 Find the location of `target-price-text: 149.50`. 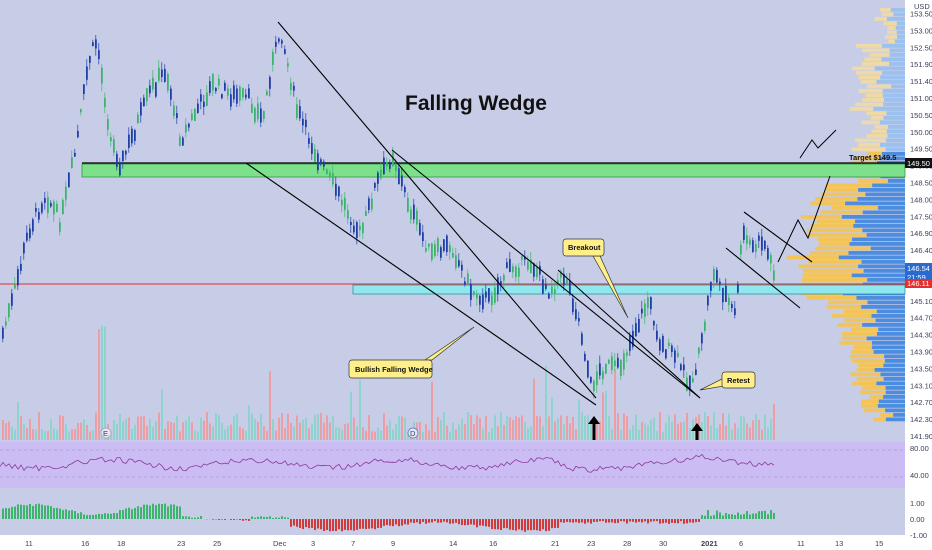

target-price-text: 149.50 is located at coordinates (918, 163).